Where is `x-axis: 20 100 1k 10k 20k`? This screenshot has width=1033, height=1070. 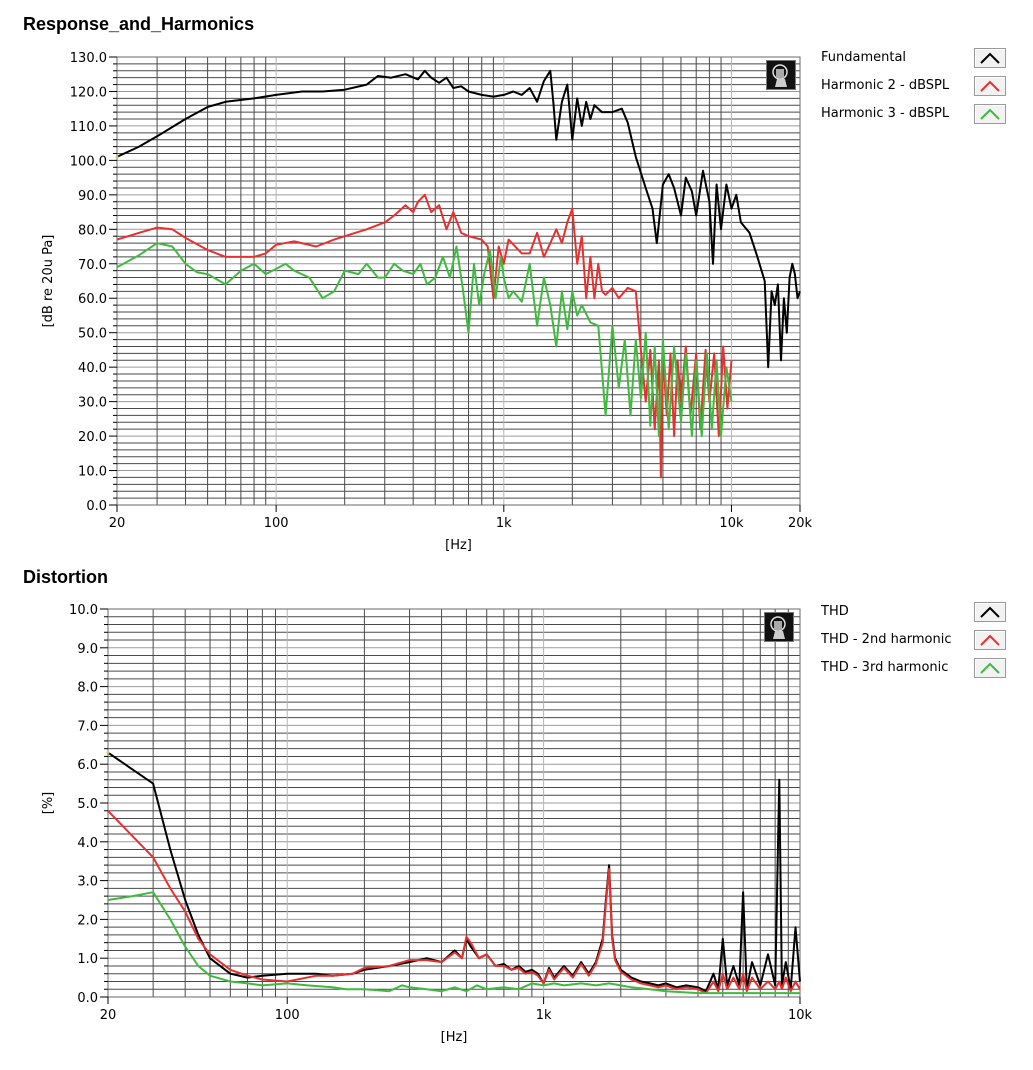
x-axis: 20 100 1k 10k 20k is located at coordinates (461, 518).